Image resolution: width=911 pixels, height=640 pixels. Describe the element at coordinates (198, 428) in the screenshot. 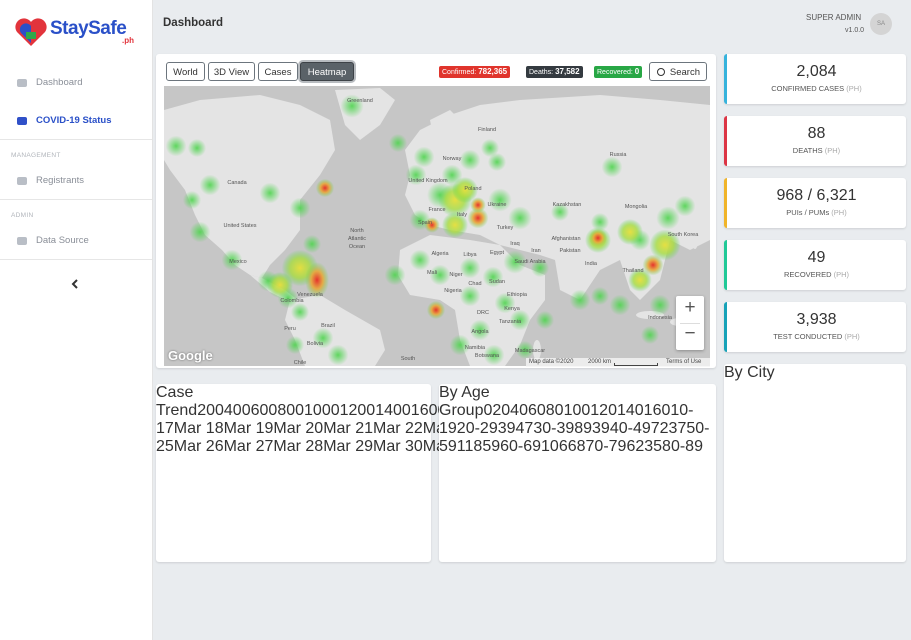

I see `x-tick-label: Mar 18` at that location.